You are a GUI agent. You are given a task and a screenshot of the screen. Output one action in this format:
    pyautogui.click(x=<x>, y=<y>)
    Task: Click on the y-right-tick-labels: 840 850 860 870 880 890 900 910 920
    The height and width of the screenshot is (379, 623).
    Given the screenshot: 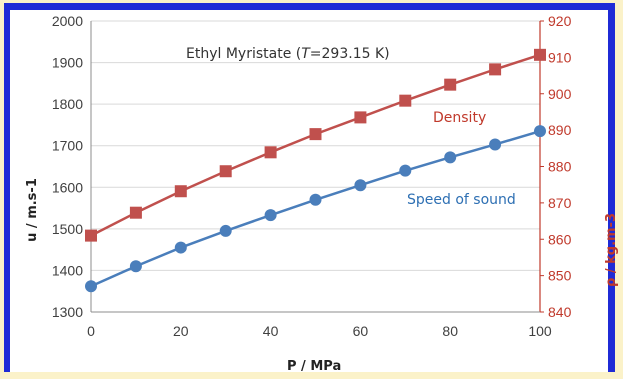 What is the action you would take?
    pyautogui.click(x=556, y=166)
    